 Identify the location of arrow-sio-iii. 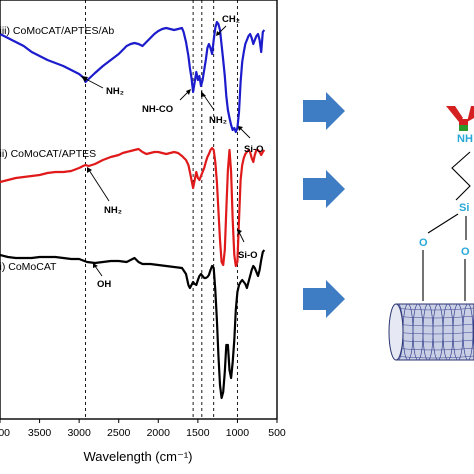
(245, 133).